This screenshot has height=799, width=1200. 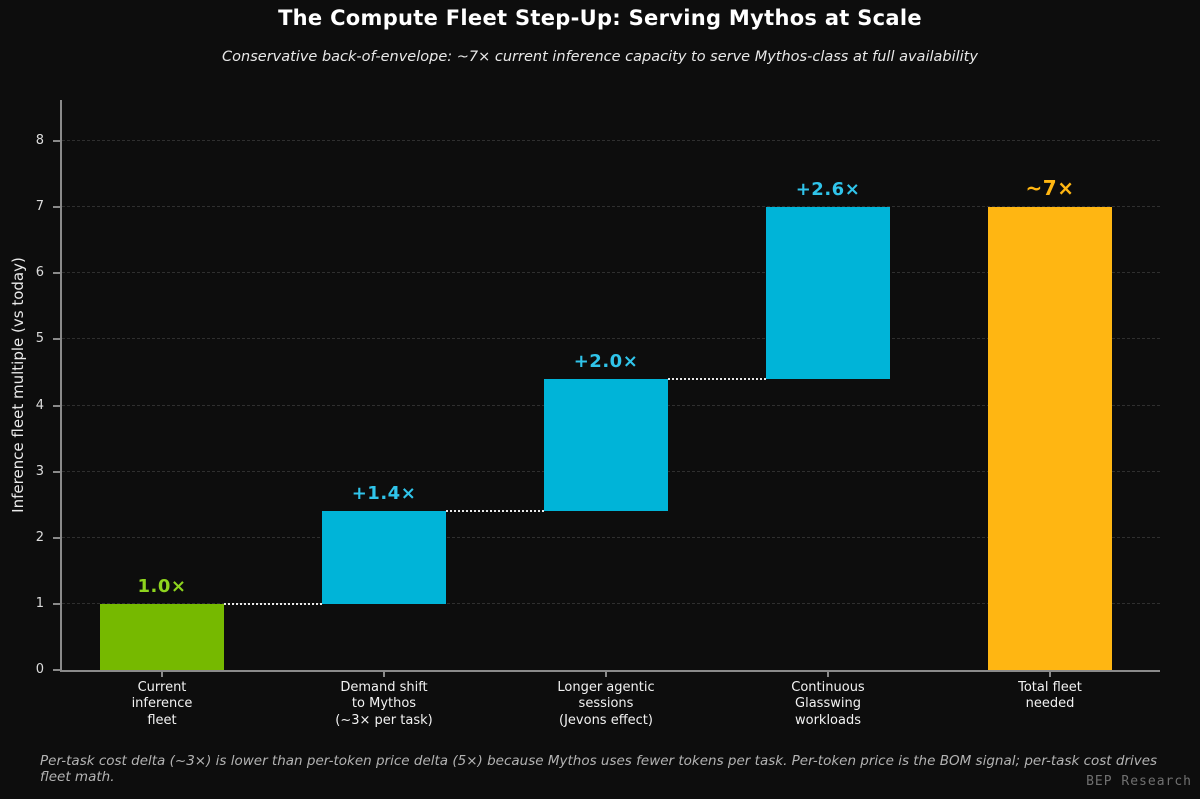 What do you see at coordinates (39, 339) in the screenshot?
I see `y-tick-label: 5` at bounding box center [39, 339].